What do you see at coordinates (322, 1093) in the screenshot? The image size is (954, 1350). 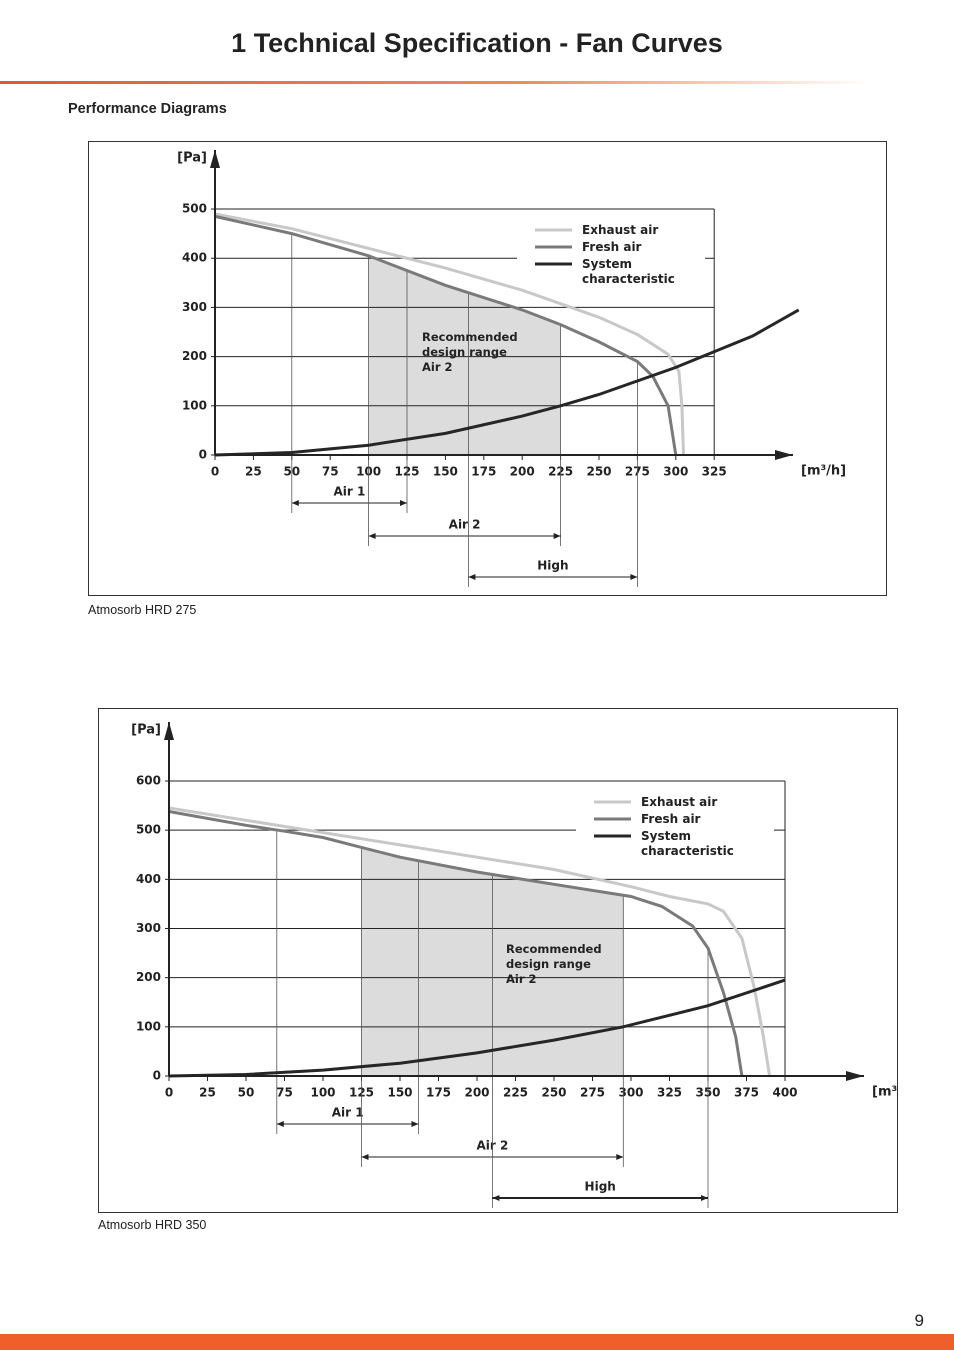 I see `x-tick-label: 100` at bounding box center [322, 1093].